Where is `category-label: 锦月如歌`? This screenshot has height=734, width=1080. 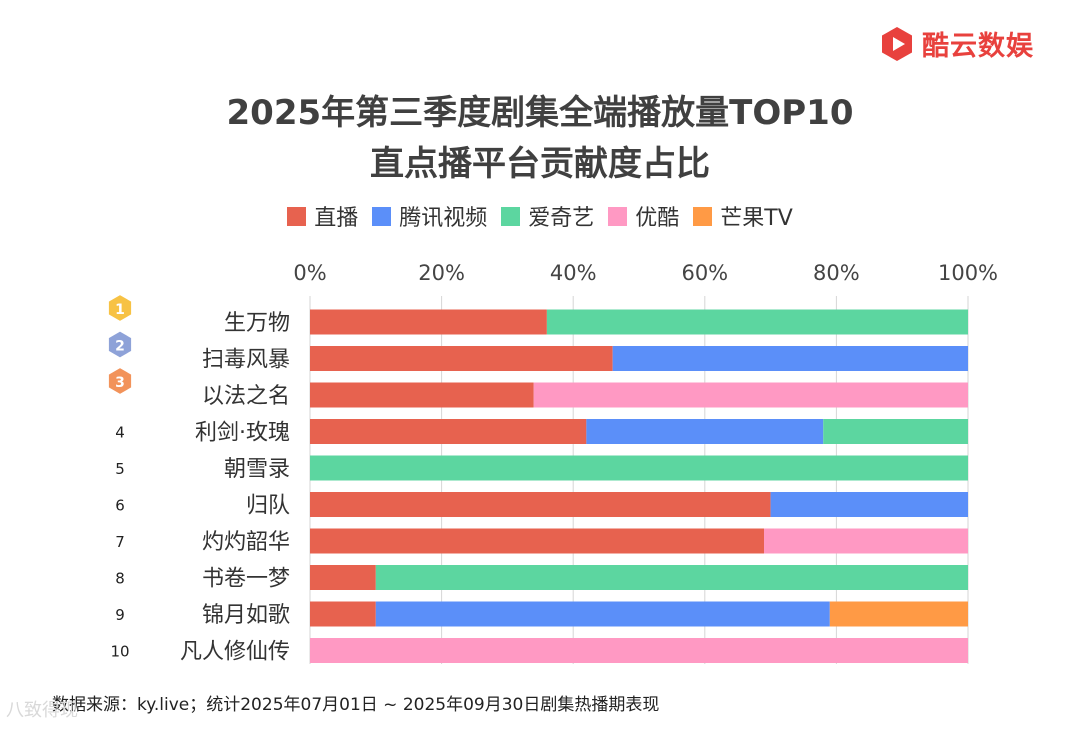
category-label: 锦月如歌 is located at coordinates (246, 615).